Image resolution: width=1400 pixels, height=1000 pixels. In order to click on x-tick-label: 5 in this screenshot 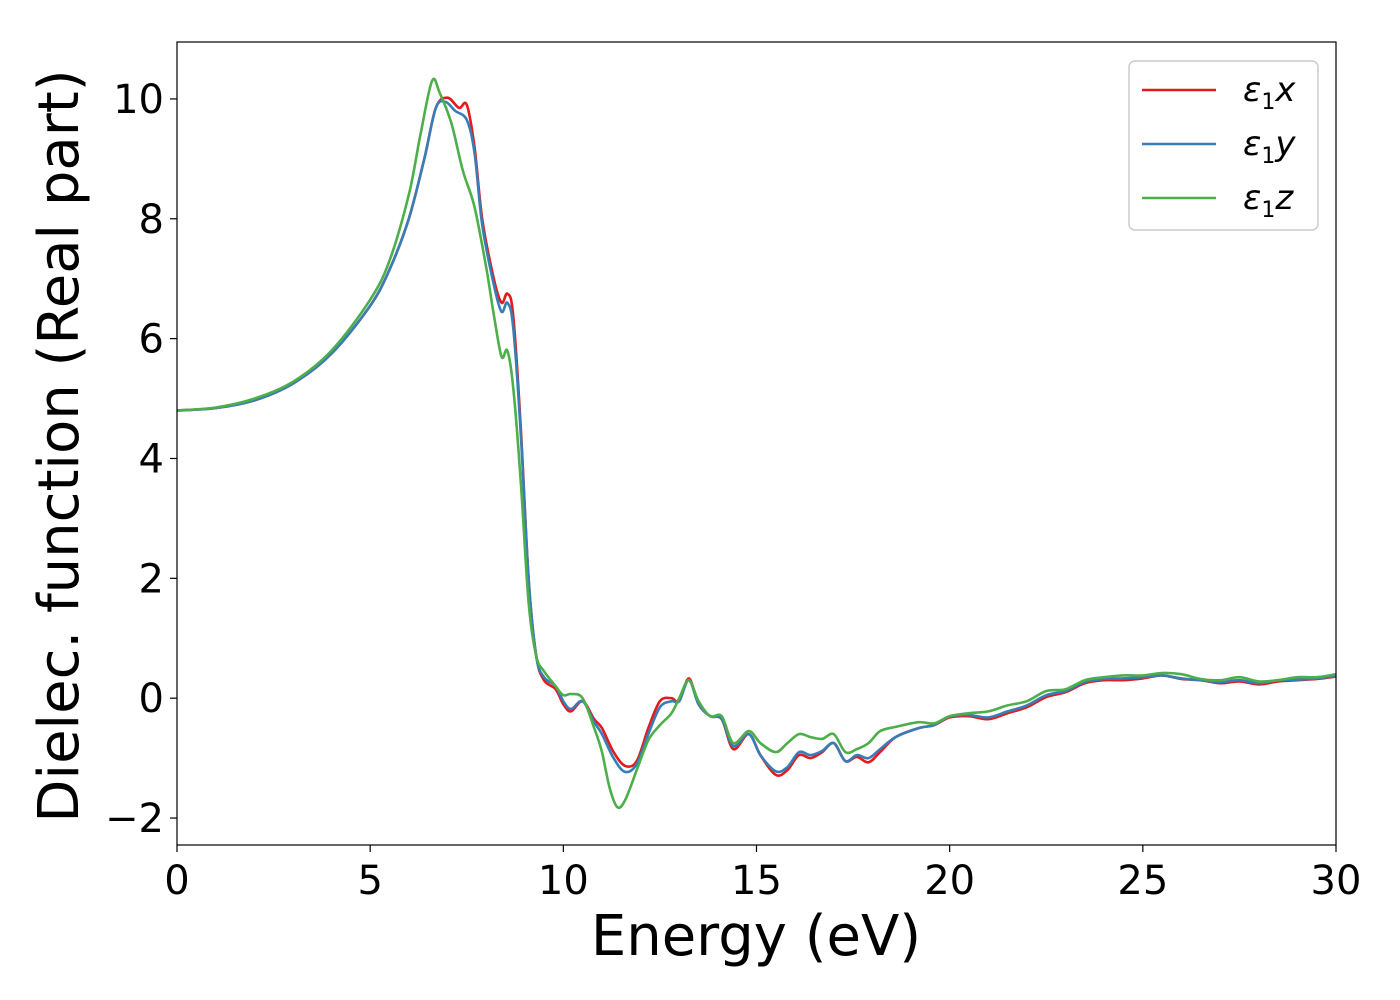, I will do `click(369, 881)`.